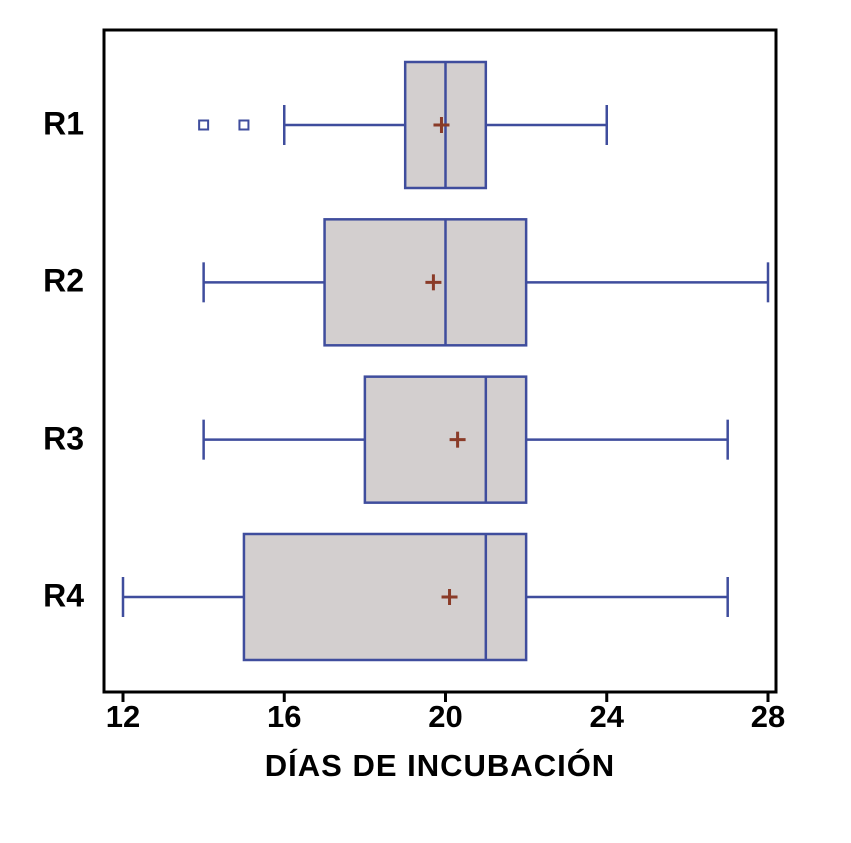 This screenshot has height=843, width=851. Describe the element at coordinates (606, 716) in the screenshot. I see `x-tick-label: 24` at that location.